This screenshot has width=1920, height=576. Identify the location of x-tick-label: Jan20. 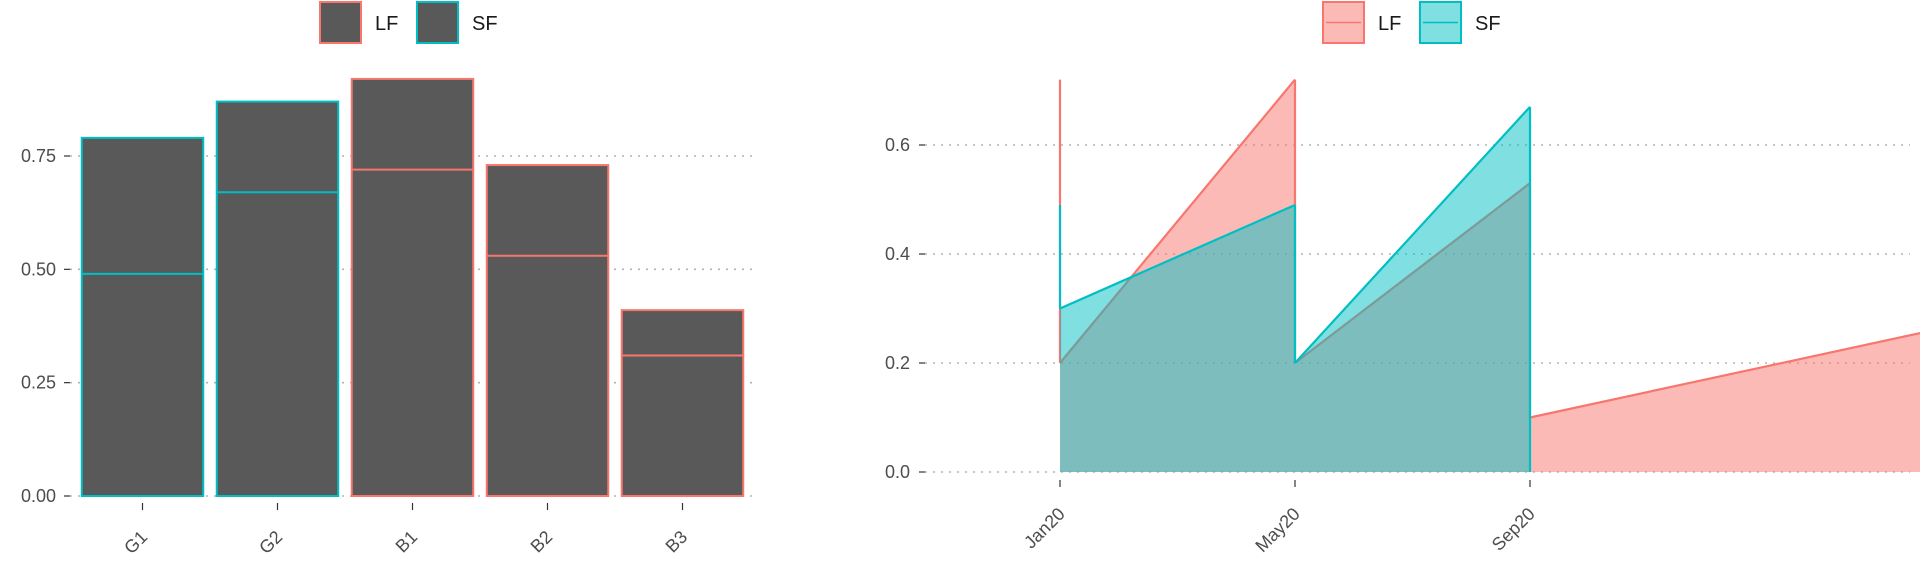
(1044, 528).